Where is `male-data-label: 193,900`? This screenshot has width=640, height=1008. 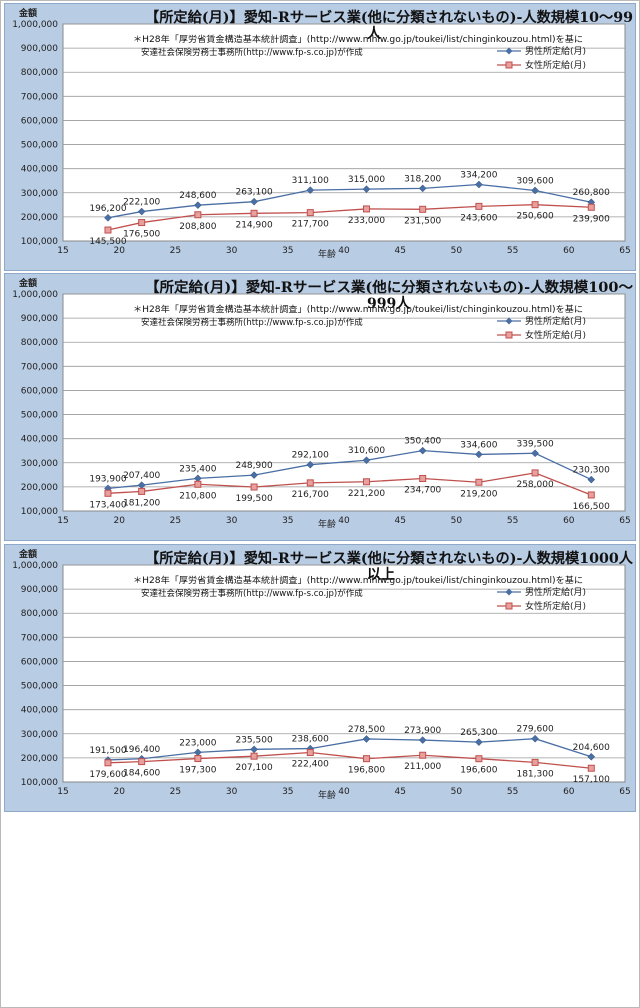 male-data-label: 193,900 is located at coordinates (107, 479).